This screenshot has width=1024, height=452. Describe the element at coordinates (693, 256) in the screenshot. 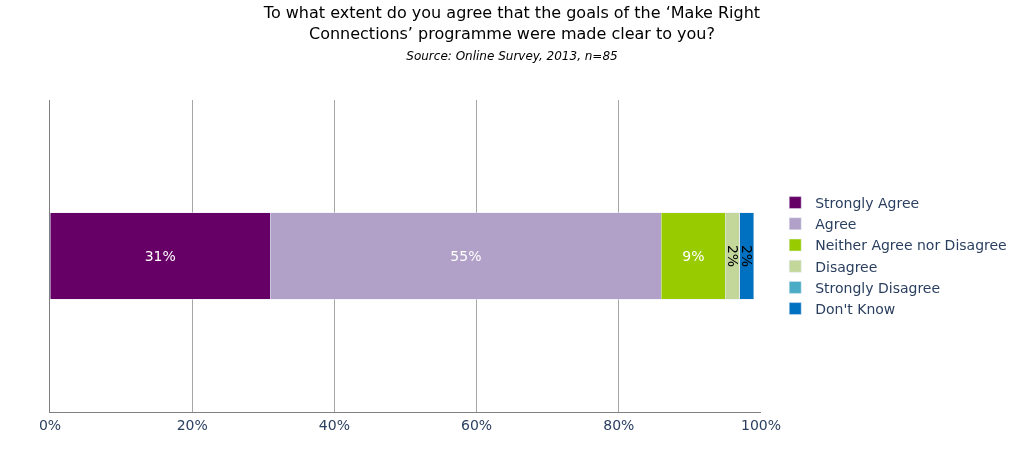

I see `data-label: 9%` at that location.